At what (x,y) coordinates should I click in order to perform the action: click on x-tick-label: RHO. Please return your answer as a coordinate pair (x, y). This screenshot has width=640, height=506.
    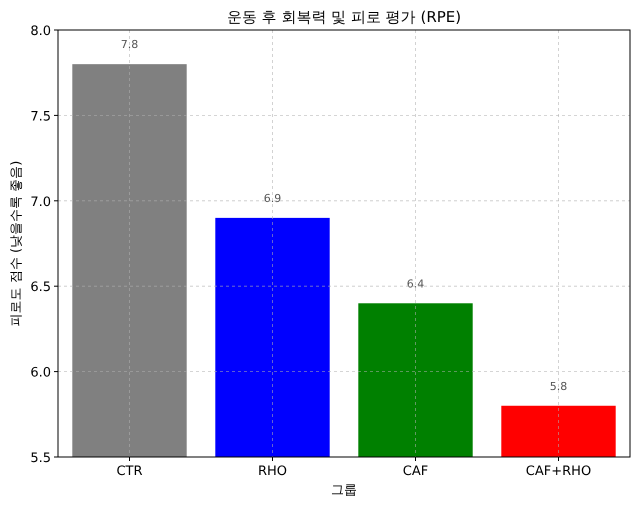
    Looking at the image, I should click on (273, 471).